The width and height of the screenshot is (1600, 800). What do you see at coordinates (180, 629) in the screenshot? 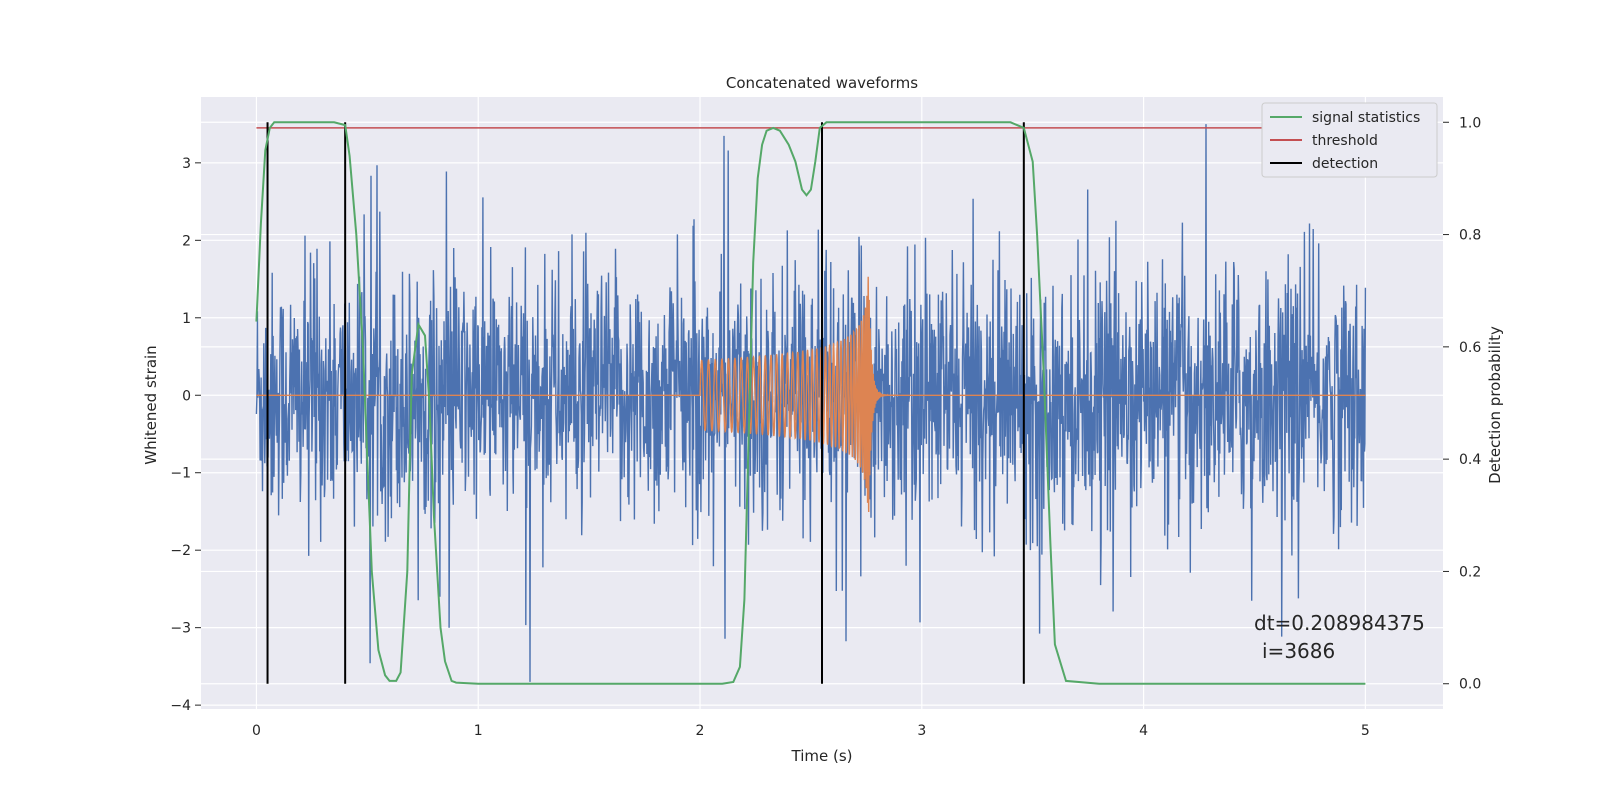
I see `y-tick-label: −3` at bounding box center [180, 629].